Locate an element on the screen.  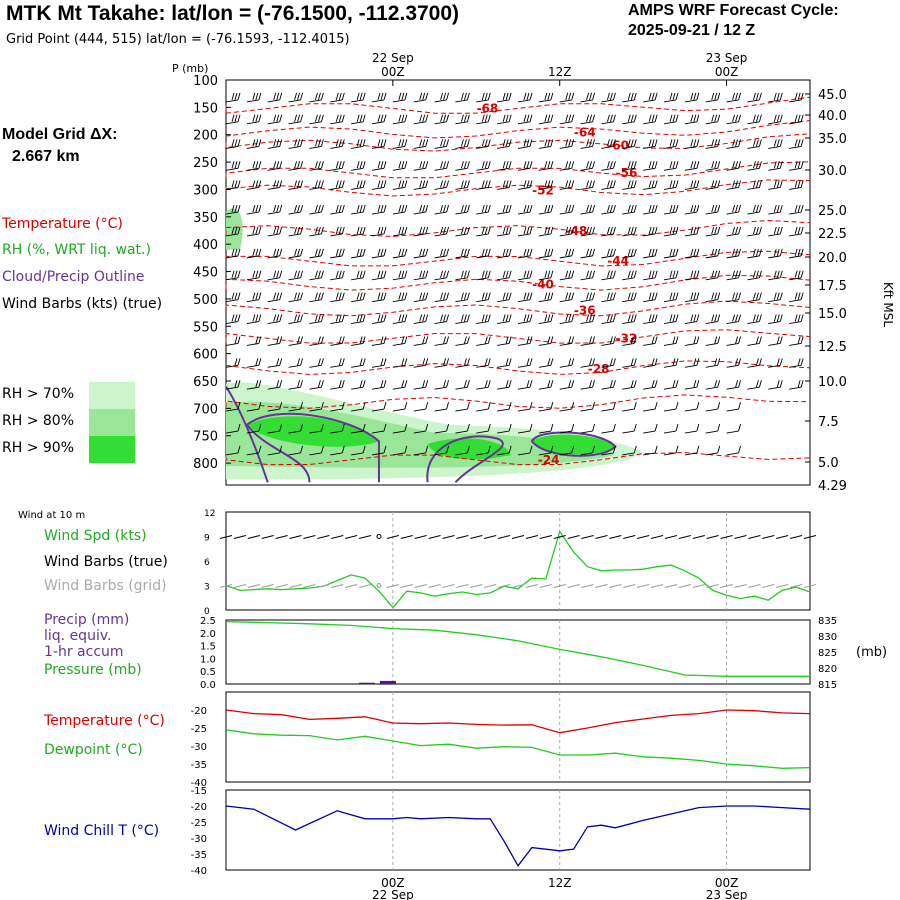
temperature-label: -48 is located at coordinates (577, 231).